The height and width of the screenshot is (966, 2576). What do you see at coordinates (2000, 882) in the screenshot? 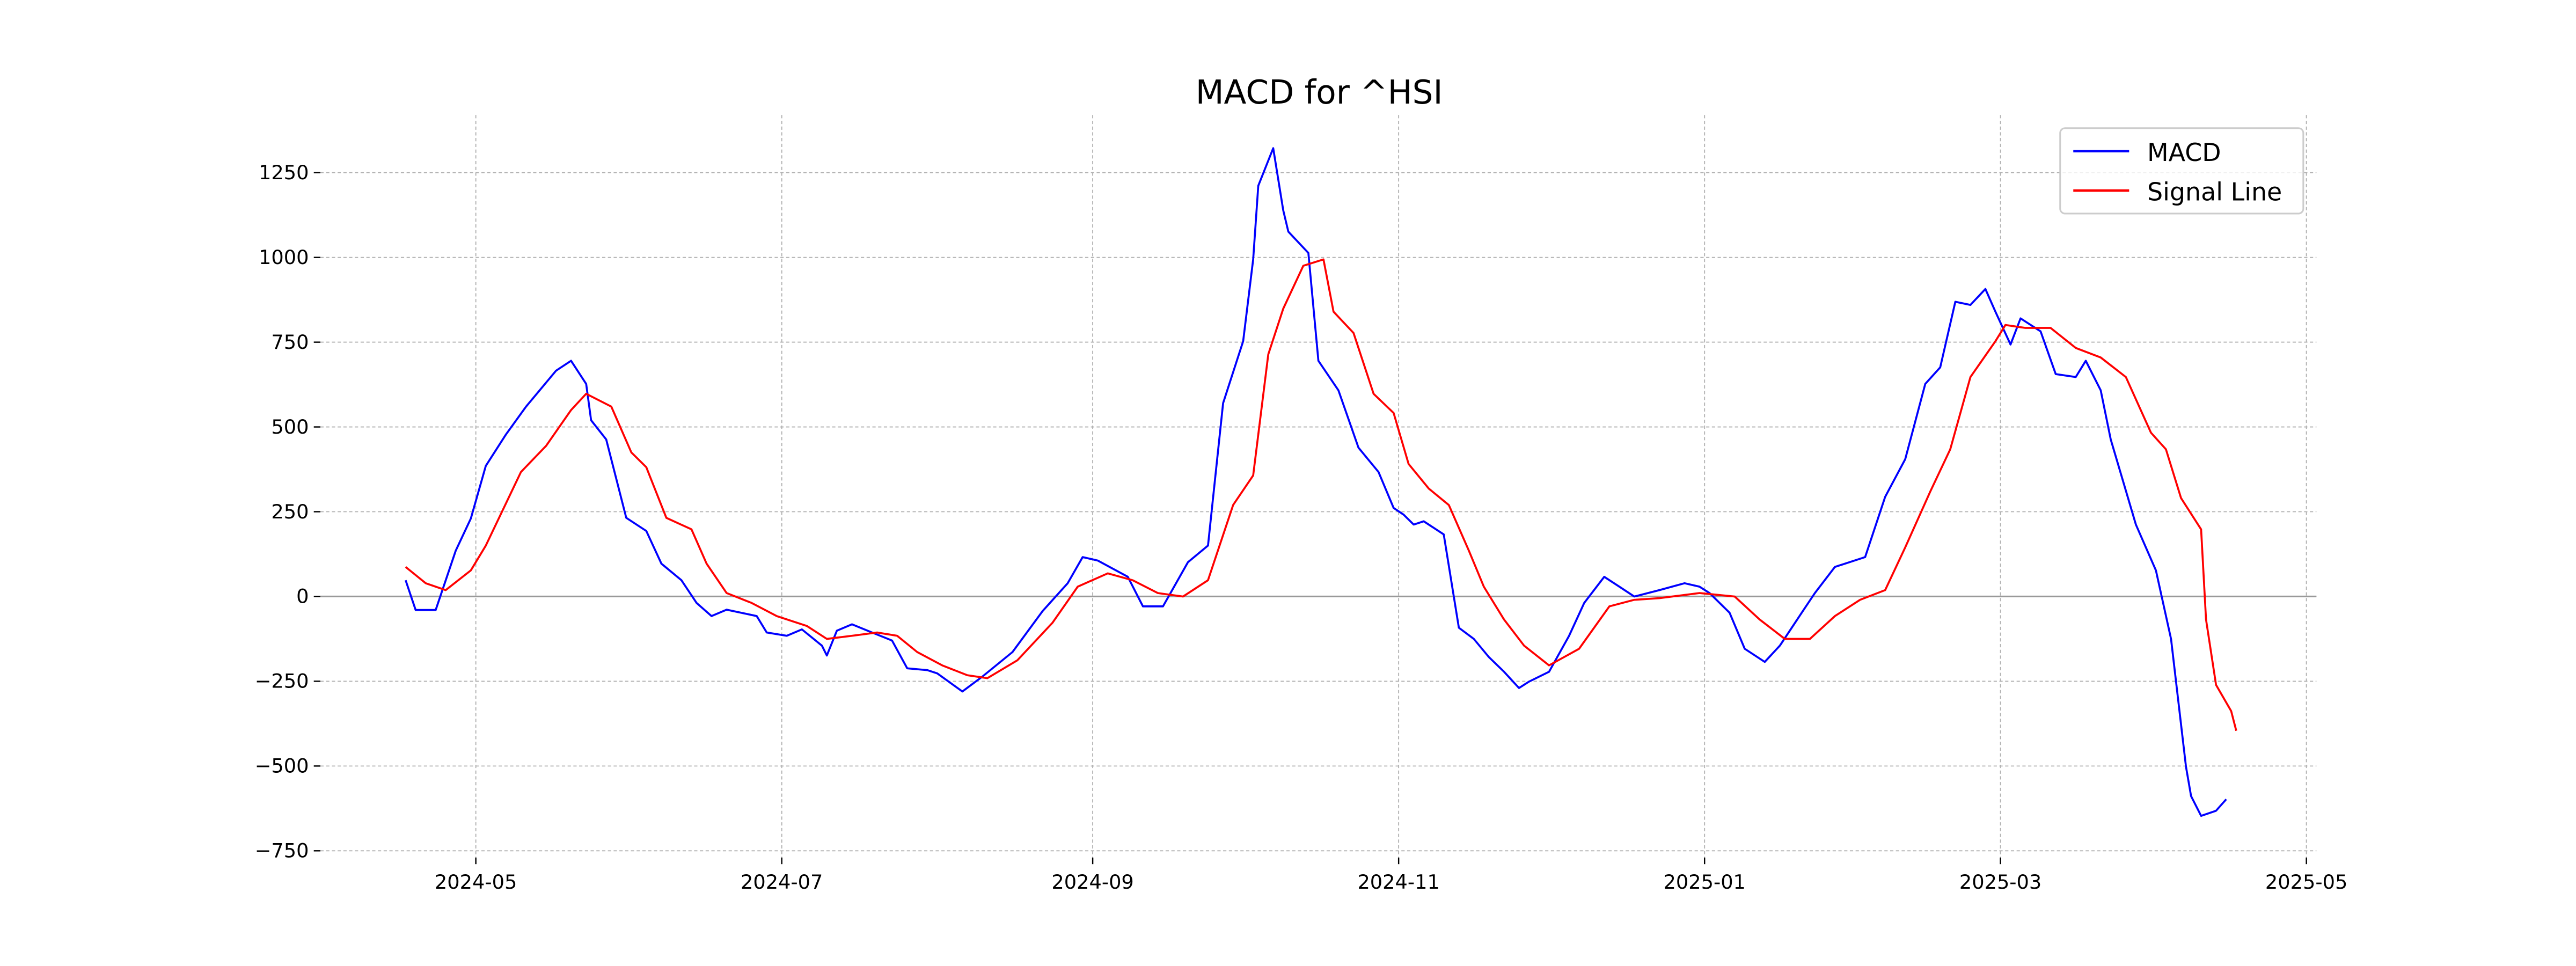
I see `x-tick-label: 2025-03` at bounding box center [2000, 882].